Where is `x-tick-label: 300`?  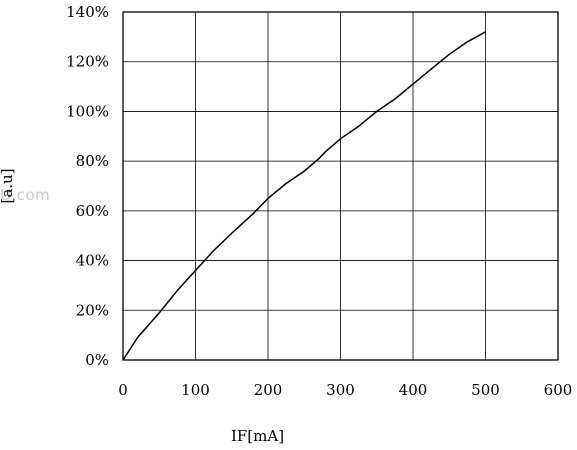
x-tick-label: 300 is located at coordinates (340, 390).